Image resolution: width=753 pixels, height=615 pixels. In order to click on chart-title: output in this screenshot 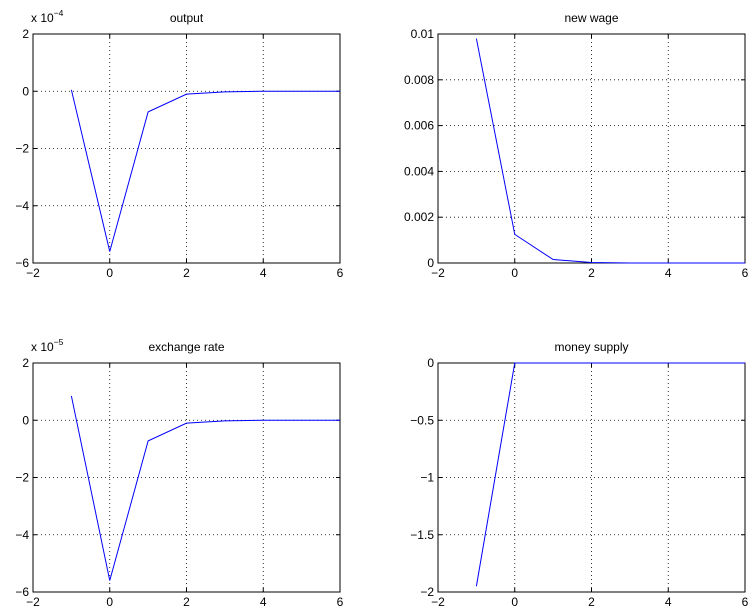, I will do `click(187, 18)`.